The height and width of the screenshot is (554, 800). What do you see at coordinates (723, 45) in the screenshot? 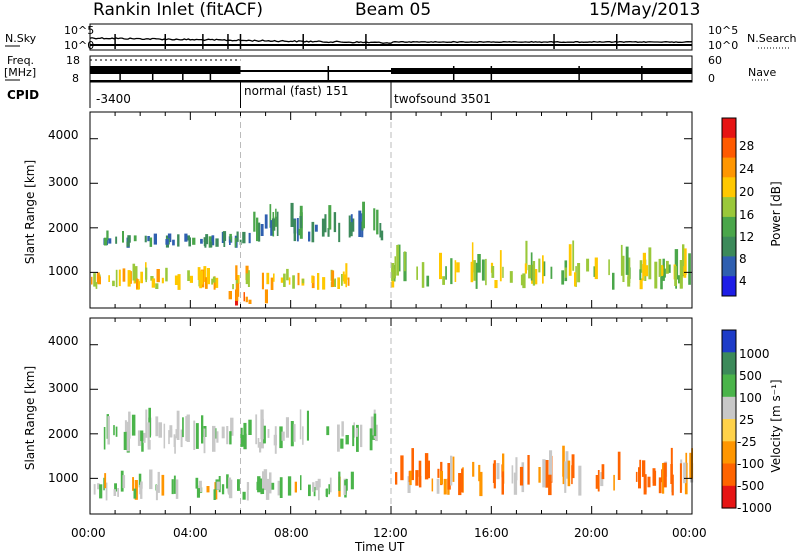
I see `nsearch-tick-low: 10^0` at bounding box center [723, 45].